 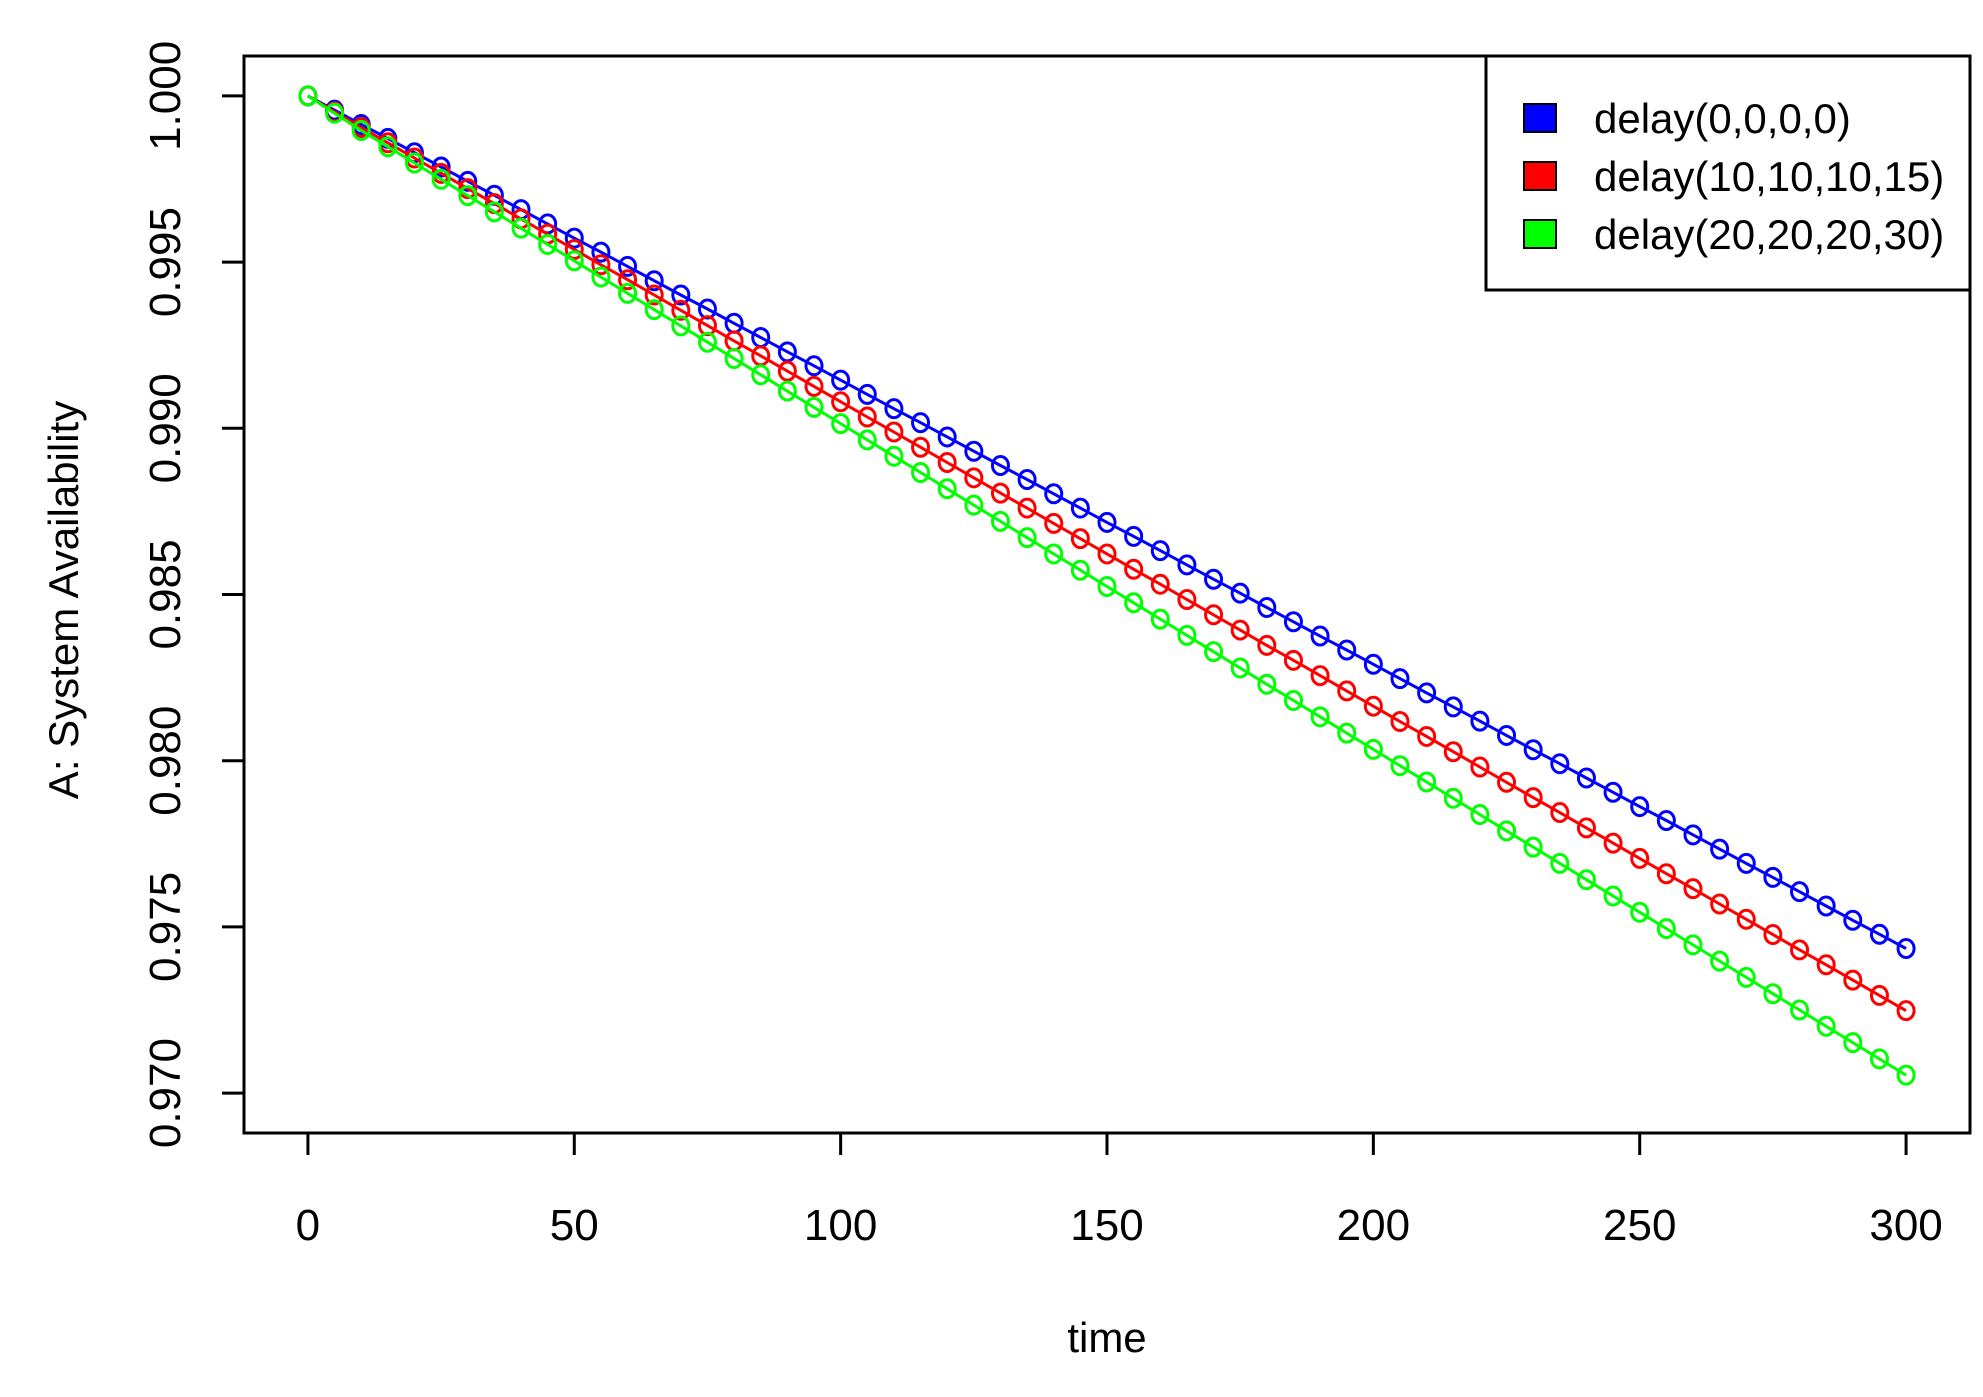 What do you see at coordinates (1905, 1225) in the screenshot?
I see `x-tick-label: 300` at bounding box center [1905, 1225].